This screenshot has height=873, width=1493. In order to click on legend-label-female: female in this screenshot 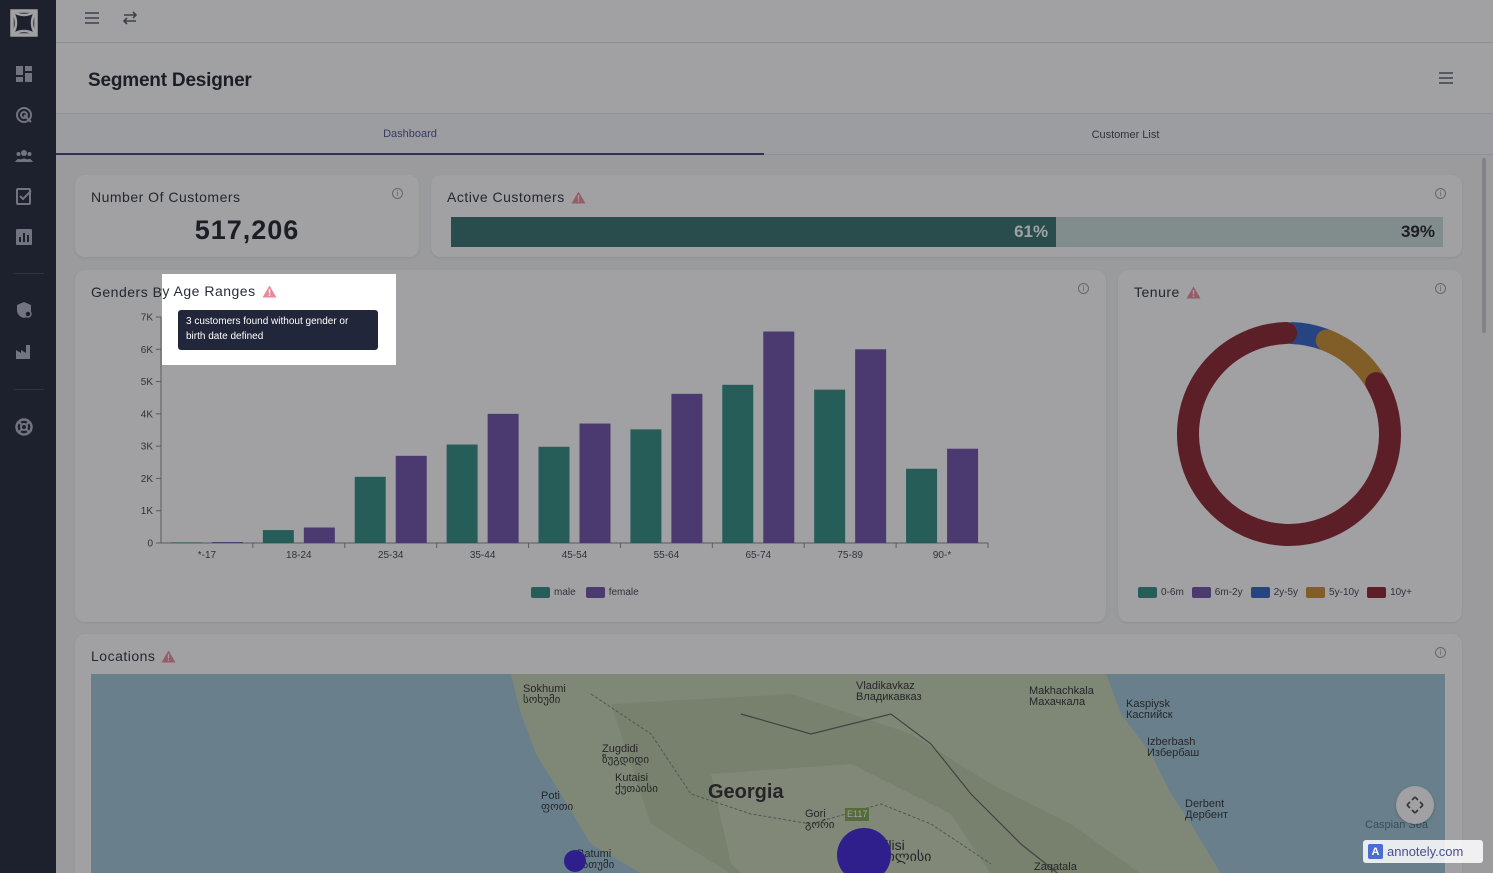, I will do `click(623, 592)`.